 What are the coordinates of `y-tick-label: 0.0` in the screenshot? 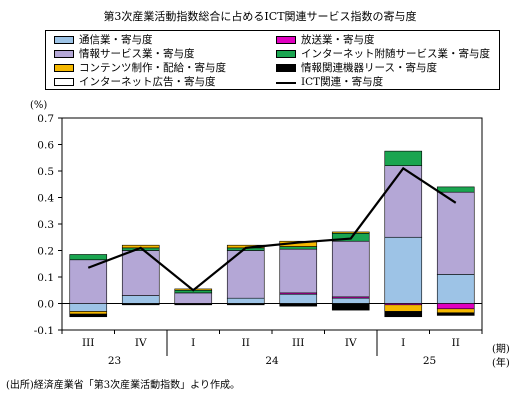 It's located at (45, 305).